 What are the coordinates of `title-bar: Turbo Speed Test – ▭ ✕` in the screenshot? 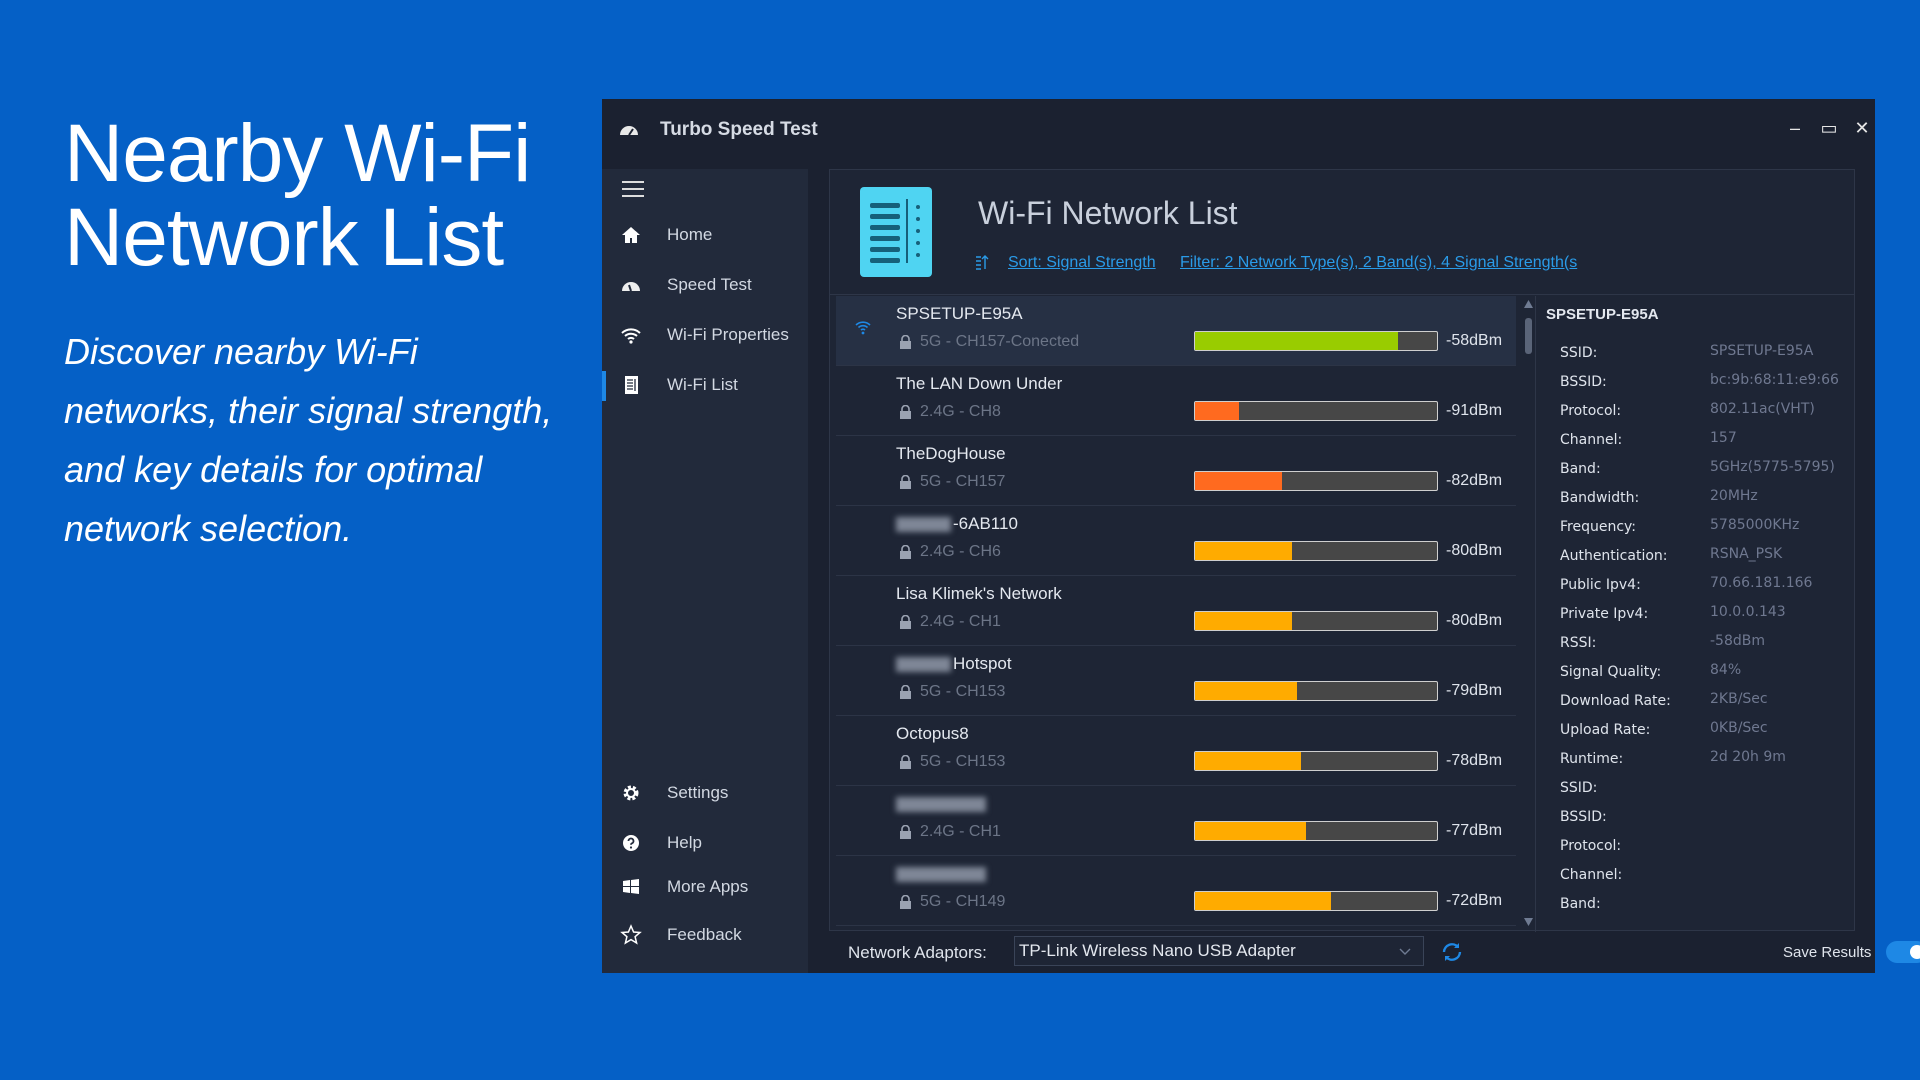 It's located at (1238, 134).